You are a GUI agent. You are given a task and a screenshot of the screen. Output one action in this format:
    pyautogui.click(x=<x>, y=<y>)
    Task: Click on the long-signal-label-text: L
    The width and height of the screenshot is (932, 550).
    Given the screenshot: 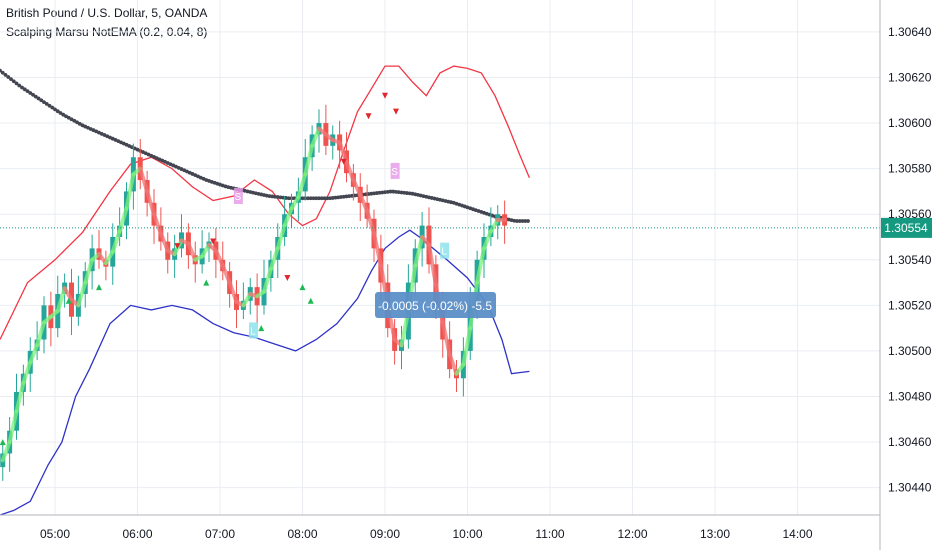 What is the action you would take?
    pyautogui.click(x=253, y=331)
    